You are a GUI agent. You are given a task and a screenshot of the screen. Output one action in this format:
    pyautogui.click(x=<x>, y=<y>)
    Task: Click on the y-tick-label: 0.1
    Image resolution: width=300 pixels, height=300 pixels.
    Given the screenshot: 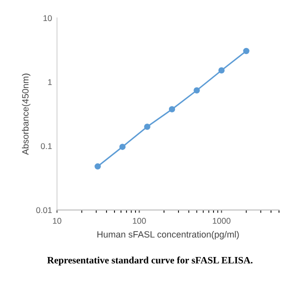 What is the action you would take?
    pyautogui.click(x=46, y=146)
    